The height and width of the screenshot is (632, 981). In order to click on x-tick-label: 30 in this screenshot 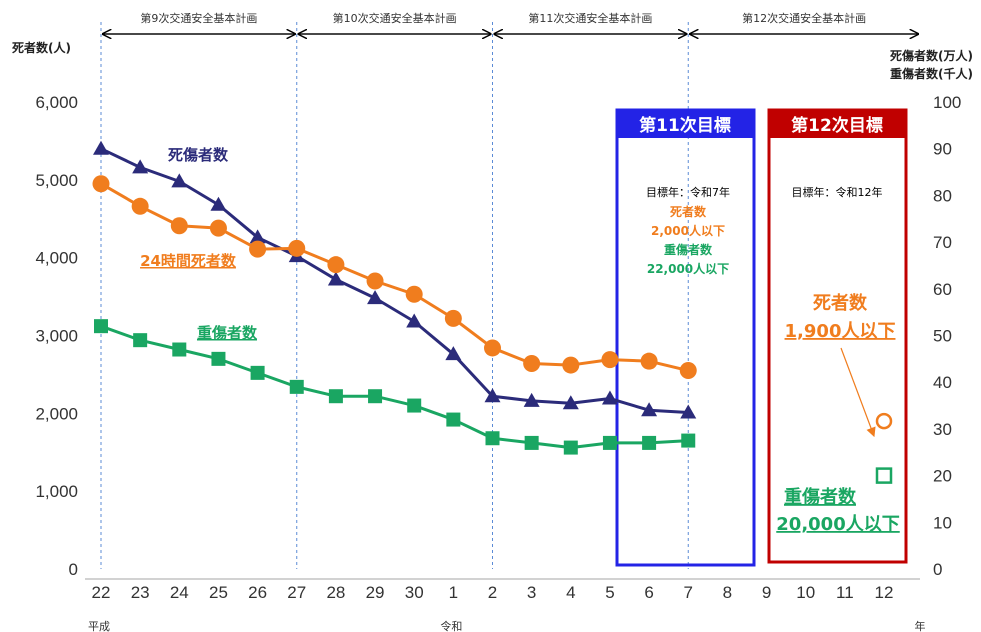, I will do `click(414, 592)`.